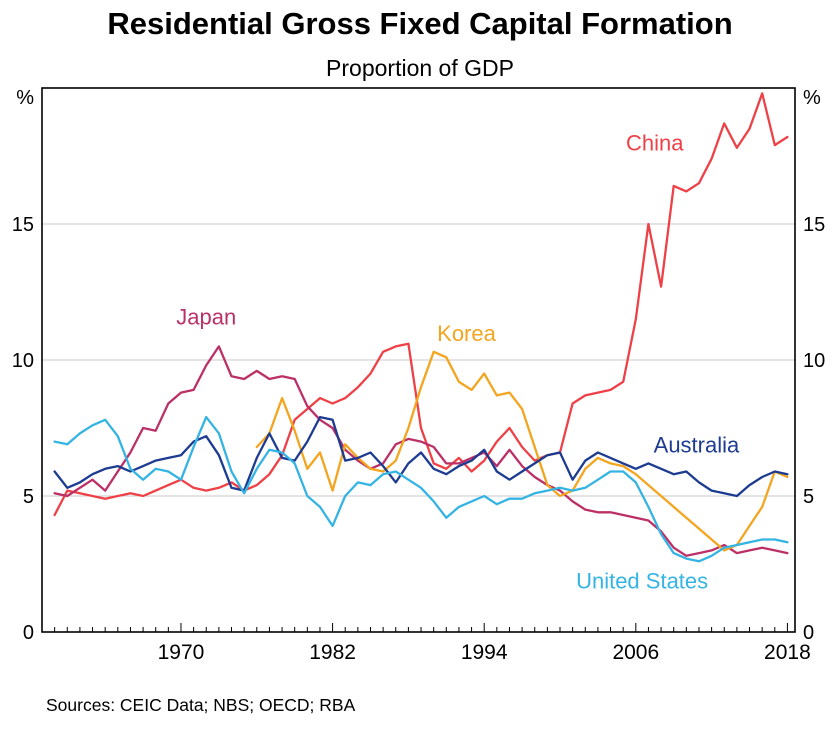 The width and height of the screenshot is (840, 739). What do you see at coordinates (23, 225) in the screenshot?
I see `y-axis-label-left: 15` at bounding box center [23, 225].